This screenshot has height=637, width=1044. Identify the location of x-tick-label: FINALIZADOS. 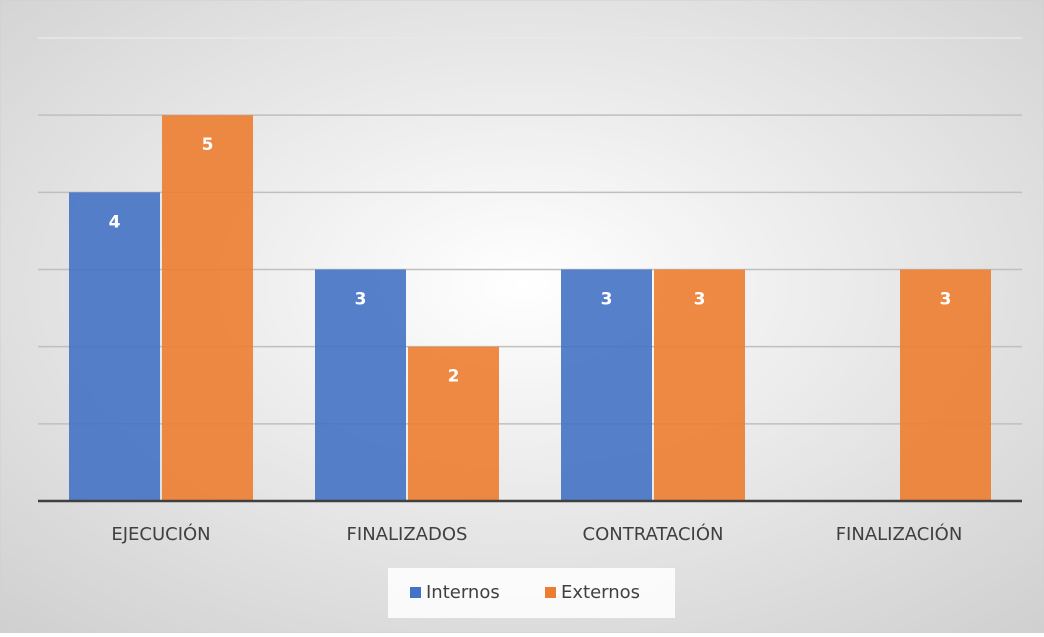
(407, 534).